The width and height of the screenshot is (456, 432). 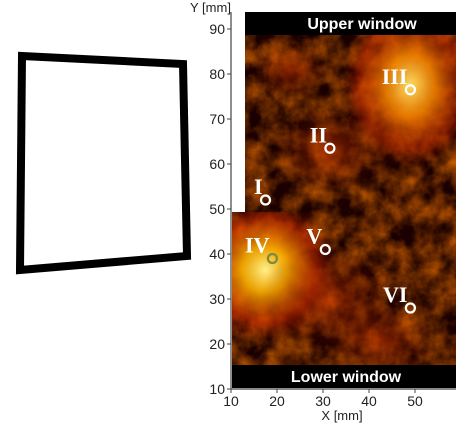 What do you see at coordinates (231, 401) in the screenshot?
I see `x-tick-label: 10` at bounding box center [231, 401].